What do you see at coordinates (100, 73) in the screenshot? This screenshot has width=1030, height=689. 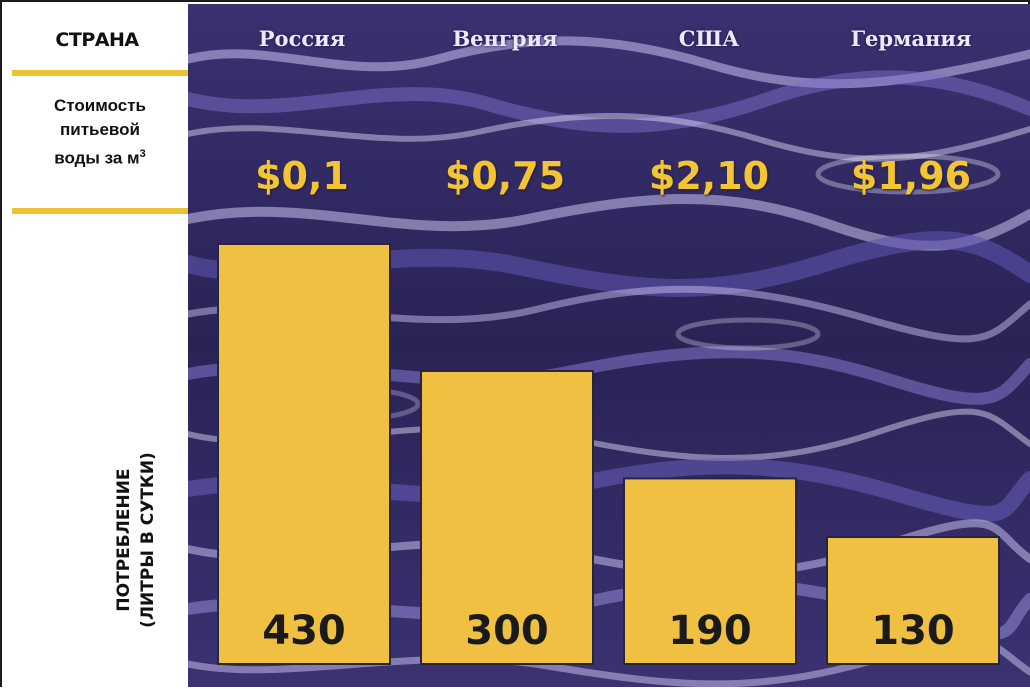 I see `header-divider-top` at bounding box center [100, 73].